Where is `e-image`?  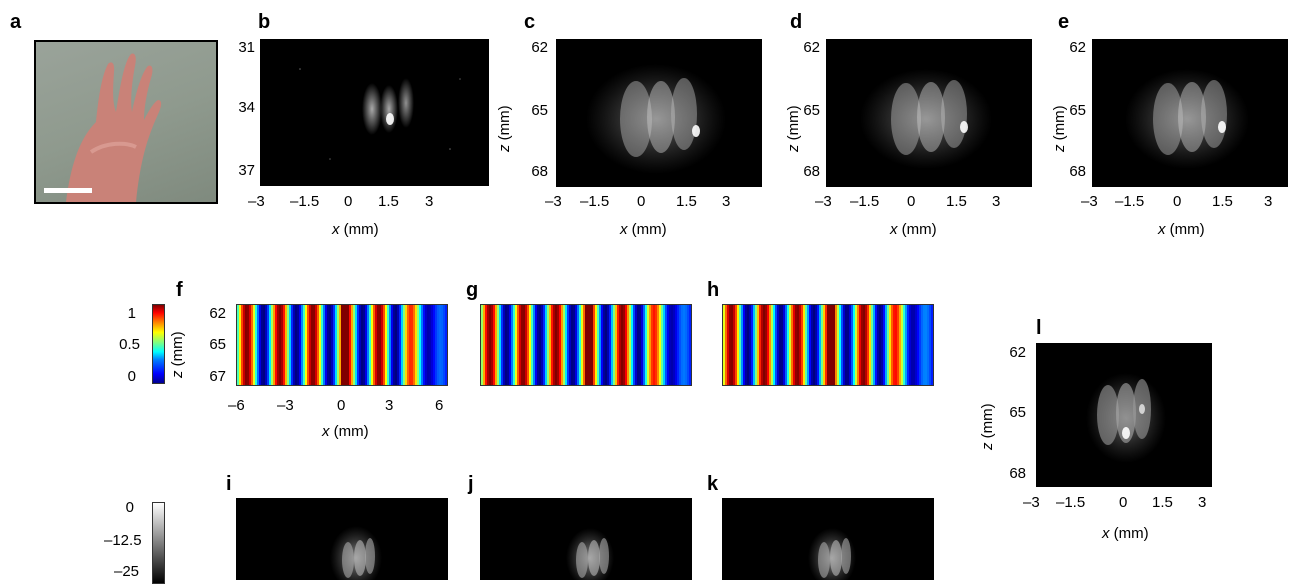 e-image is located at coordinates (1190, 113).